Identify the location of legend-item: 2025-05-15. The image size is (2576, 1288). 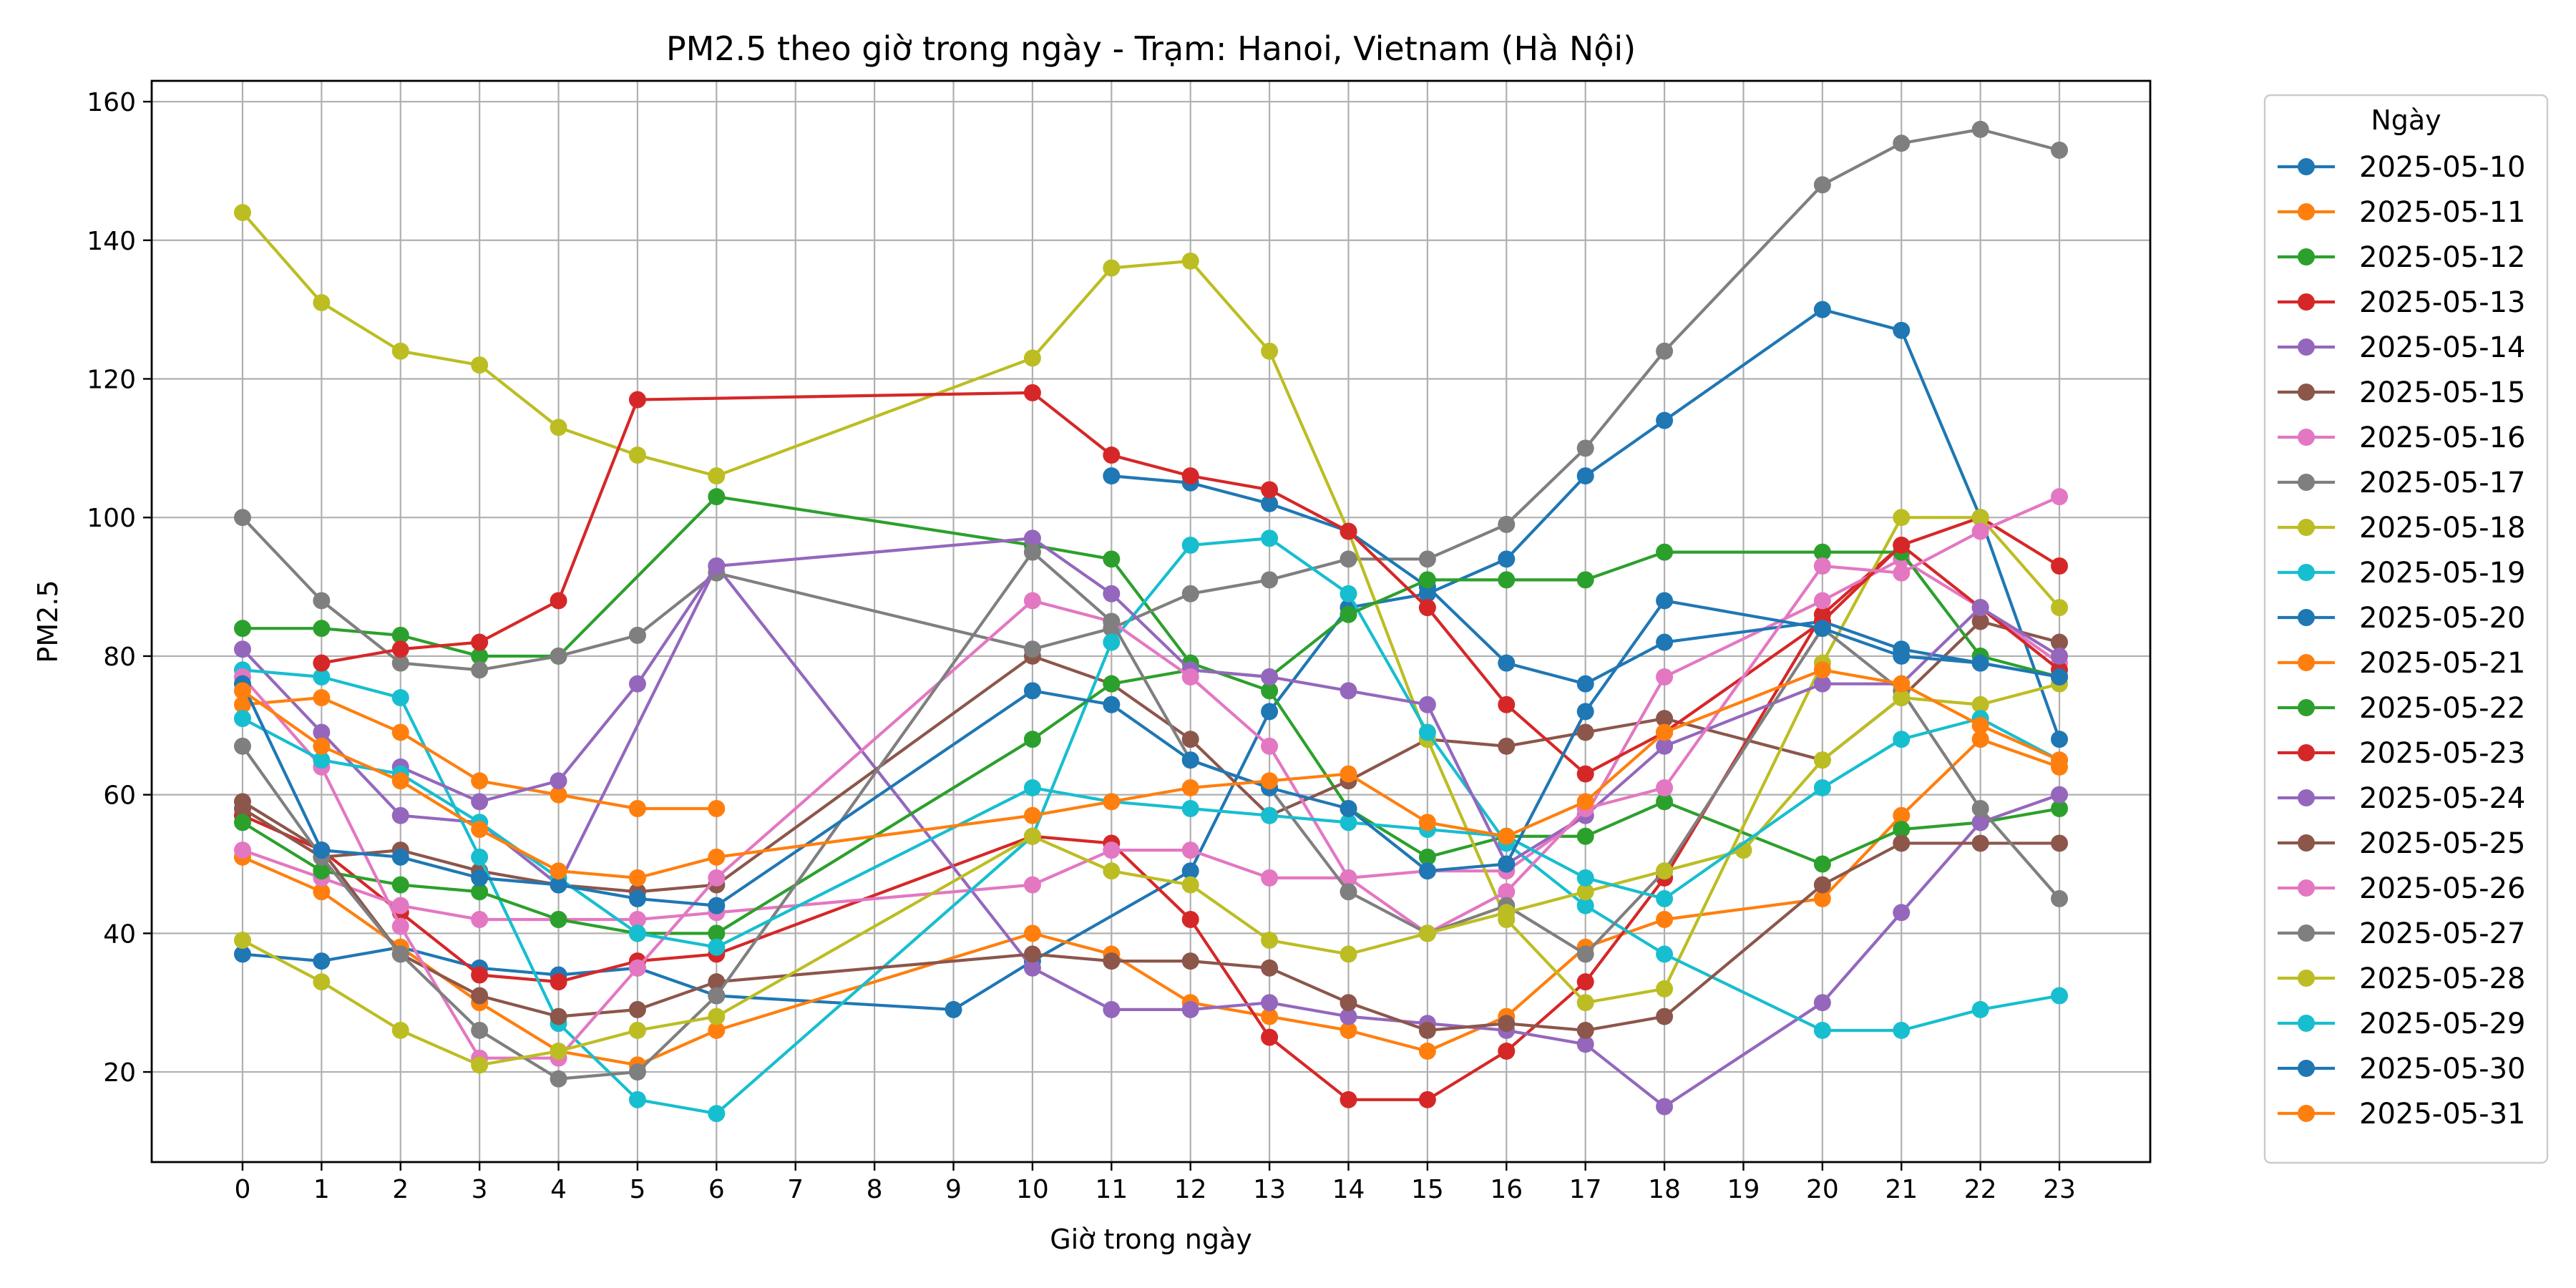
(2401, 392).